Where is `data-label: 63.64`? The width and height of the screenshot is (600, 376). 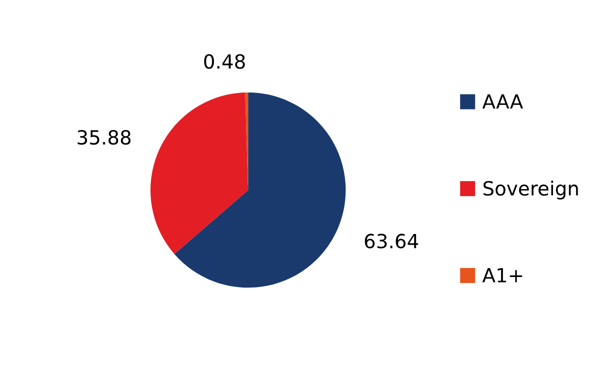
data-label: 63.64 is located at coordinates (391, 241).